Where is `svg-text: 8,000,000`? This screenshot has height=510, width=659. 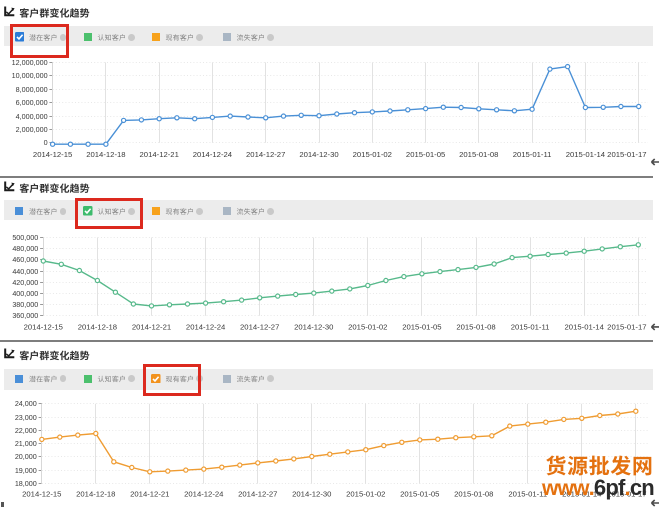
svg-text: 8,000,000 is located at coordinates (32, 89).